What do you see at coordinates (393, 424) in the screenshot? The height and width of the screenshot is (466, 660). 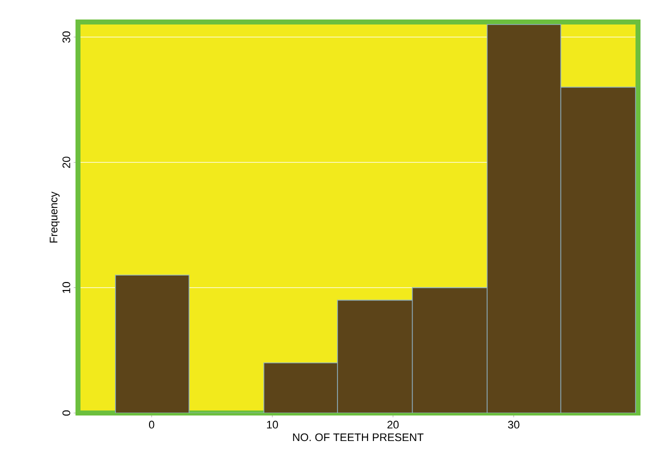 I see `x-tick-label: 20` at bounding box center [393, 424].